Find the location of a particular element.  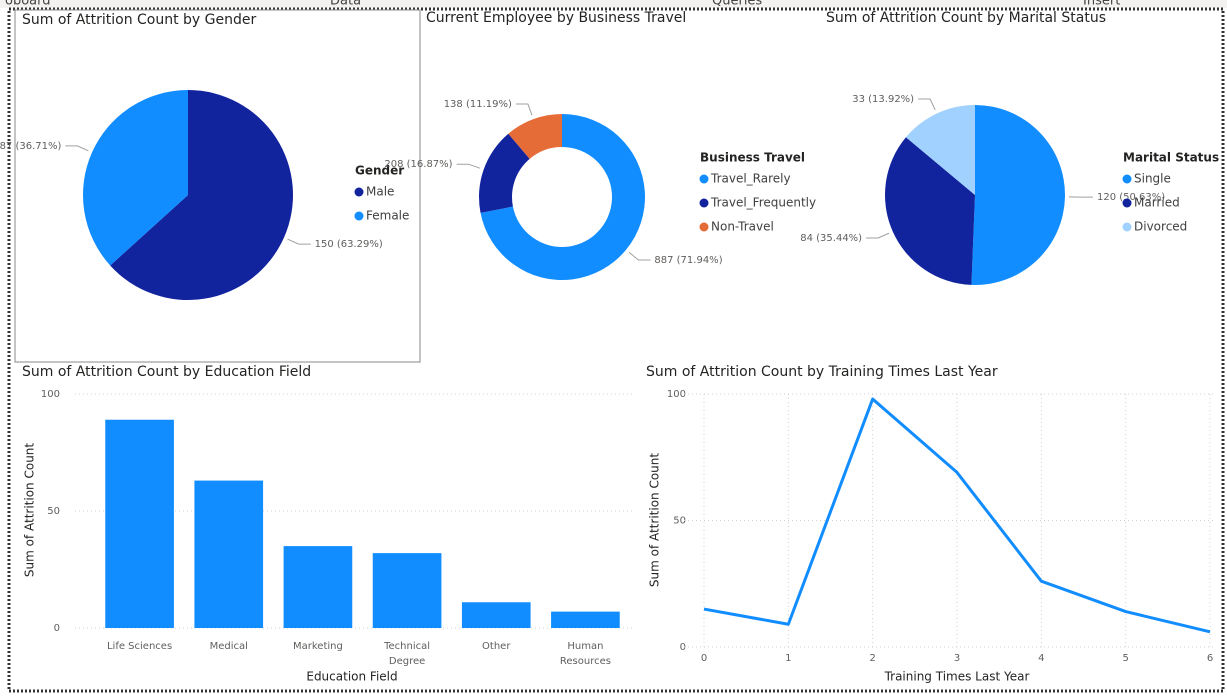

ribbon-tab: Data is located at coordinates (345, 4).